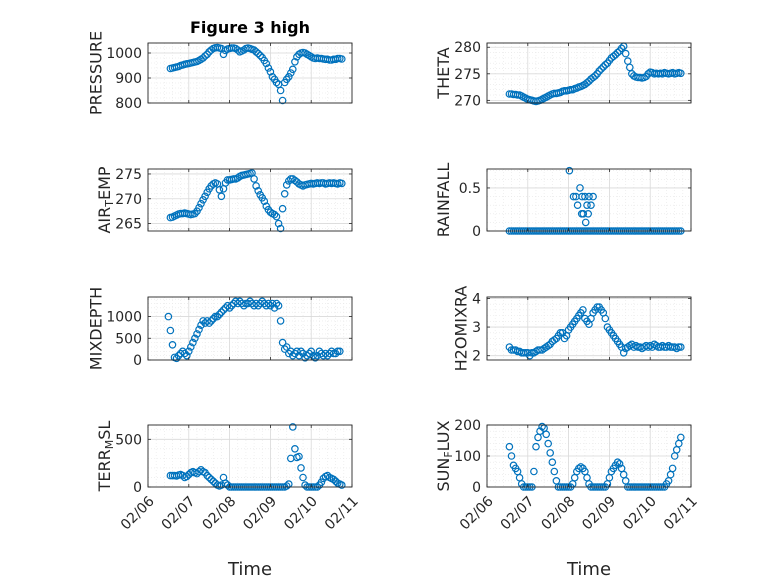 The width and height of the screenshot is (778, 583). I want to click on x-tick-label: 02/06, so click(138, 513).